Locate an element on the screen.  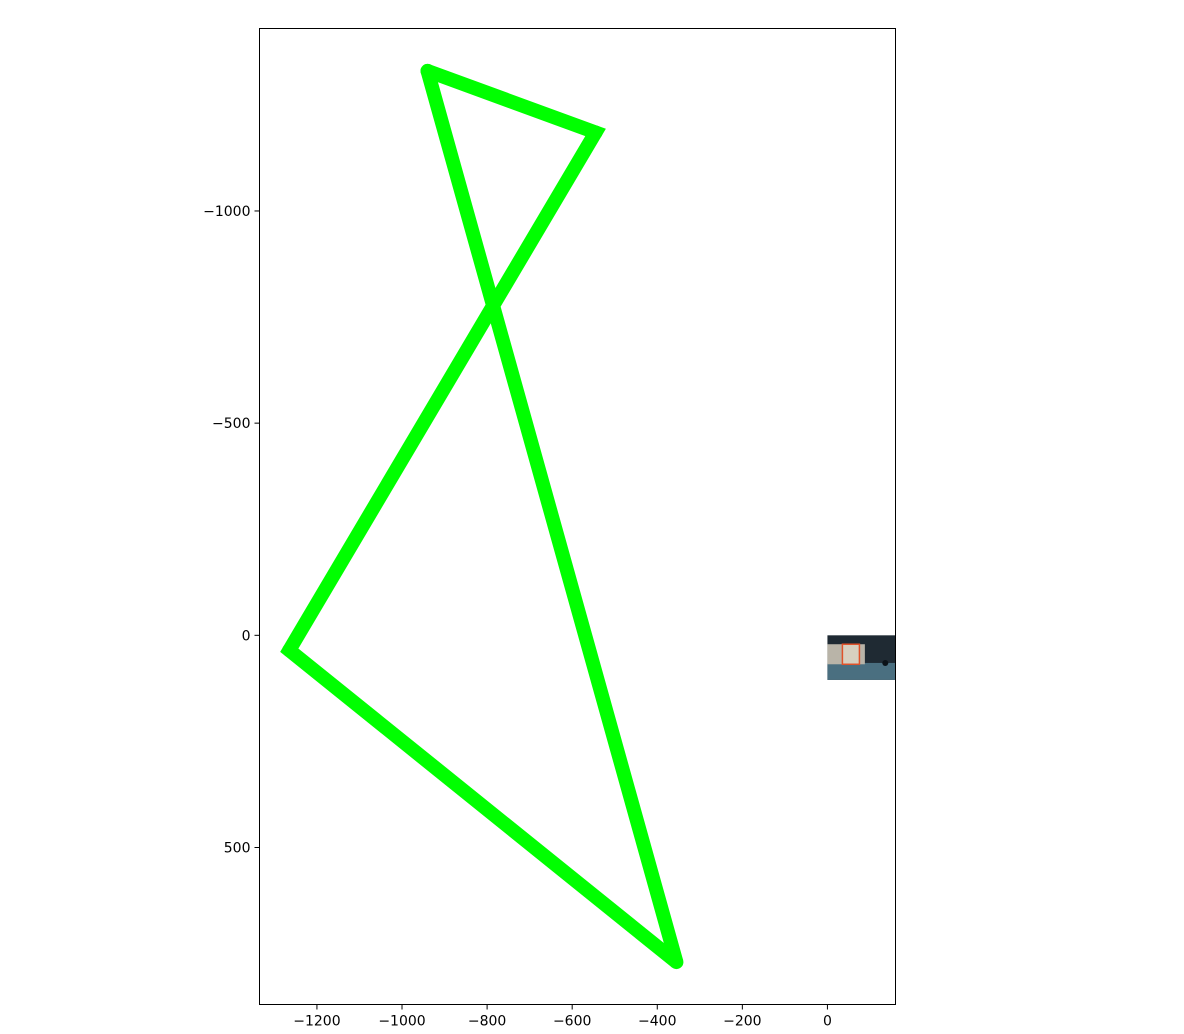
x-tick-label: −400 is located at coordinates (657, 1022).